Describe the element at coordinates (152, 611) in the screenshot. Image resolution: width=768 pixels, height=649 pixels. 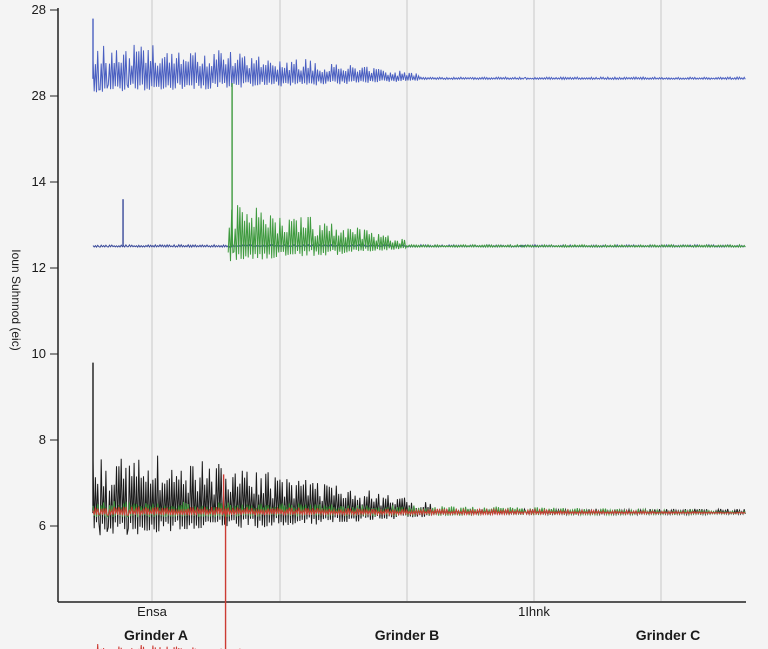
I see `x-tick-label: Ensa` at that location.